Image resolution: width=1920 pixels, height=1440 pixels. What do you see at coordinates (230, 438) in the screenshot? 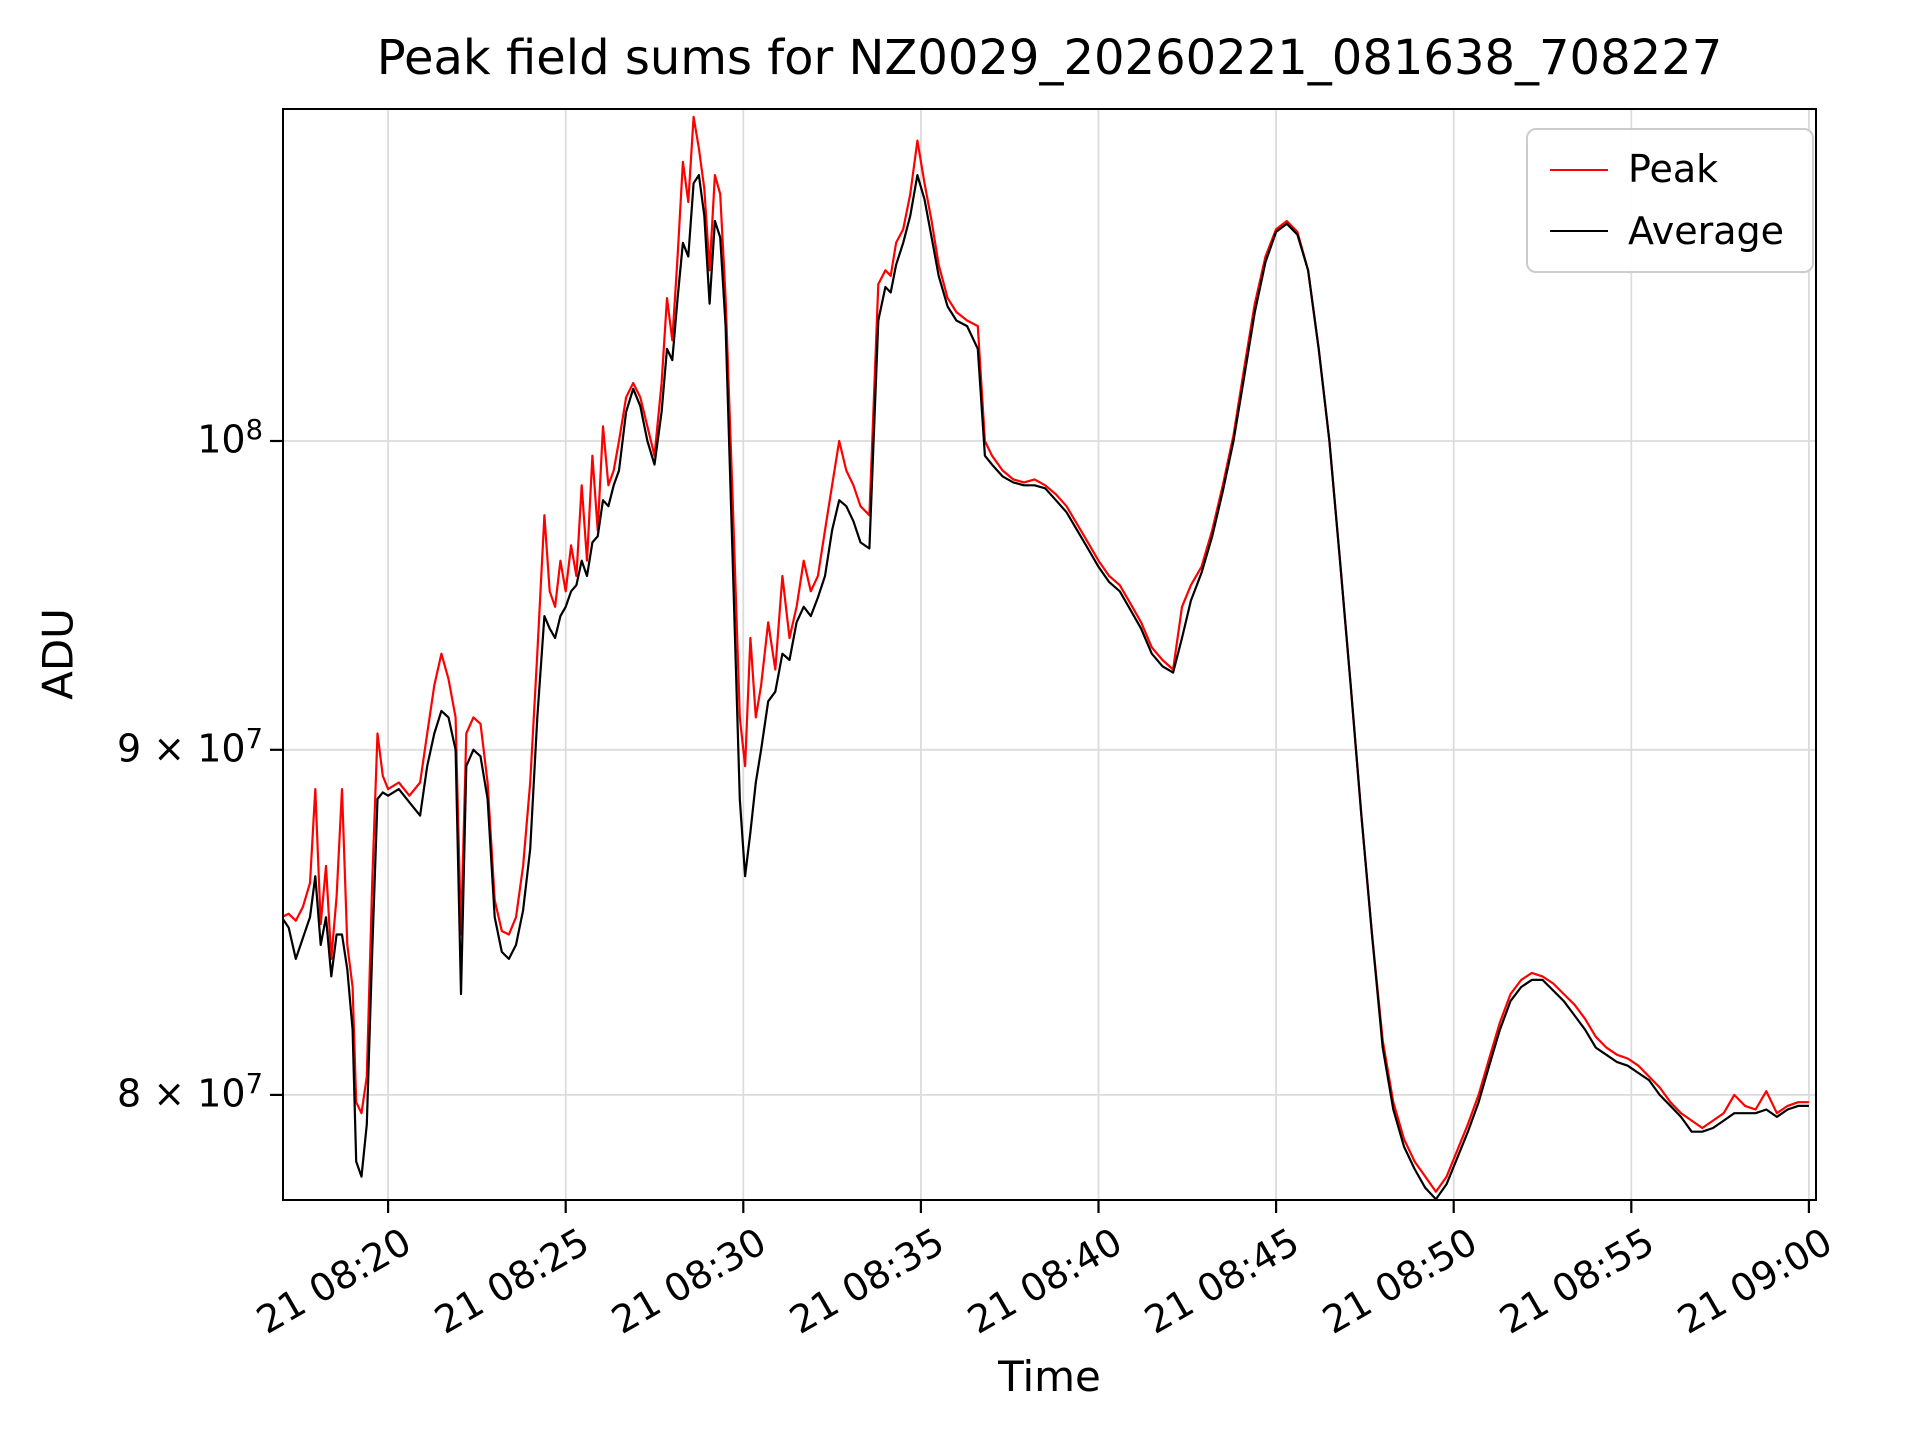
I see `y-tick-label: 108` at bounding box center [230, 438].